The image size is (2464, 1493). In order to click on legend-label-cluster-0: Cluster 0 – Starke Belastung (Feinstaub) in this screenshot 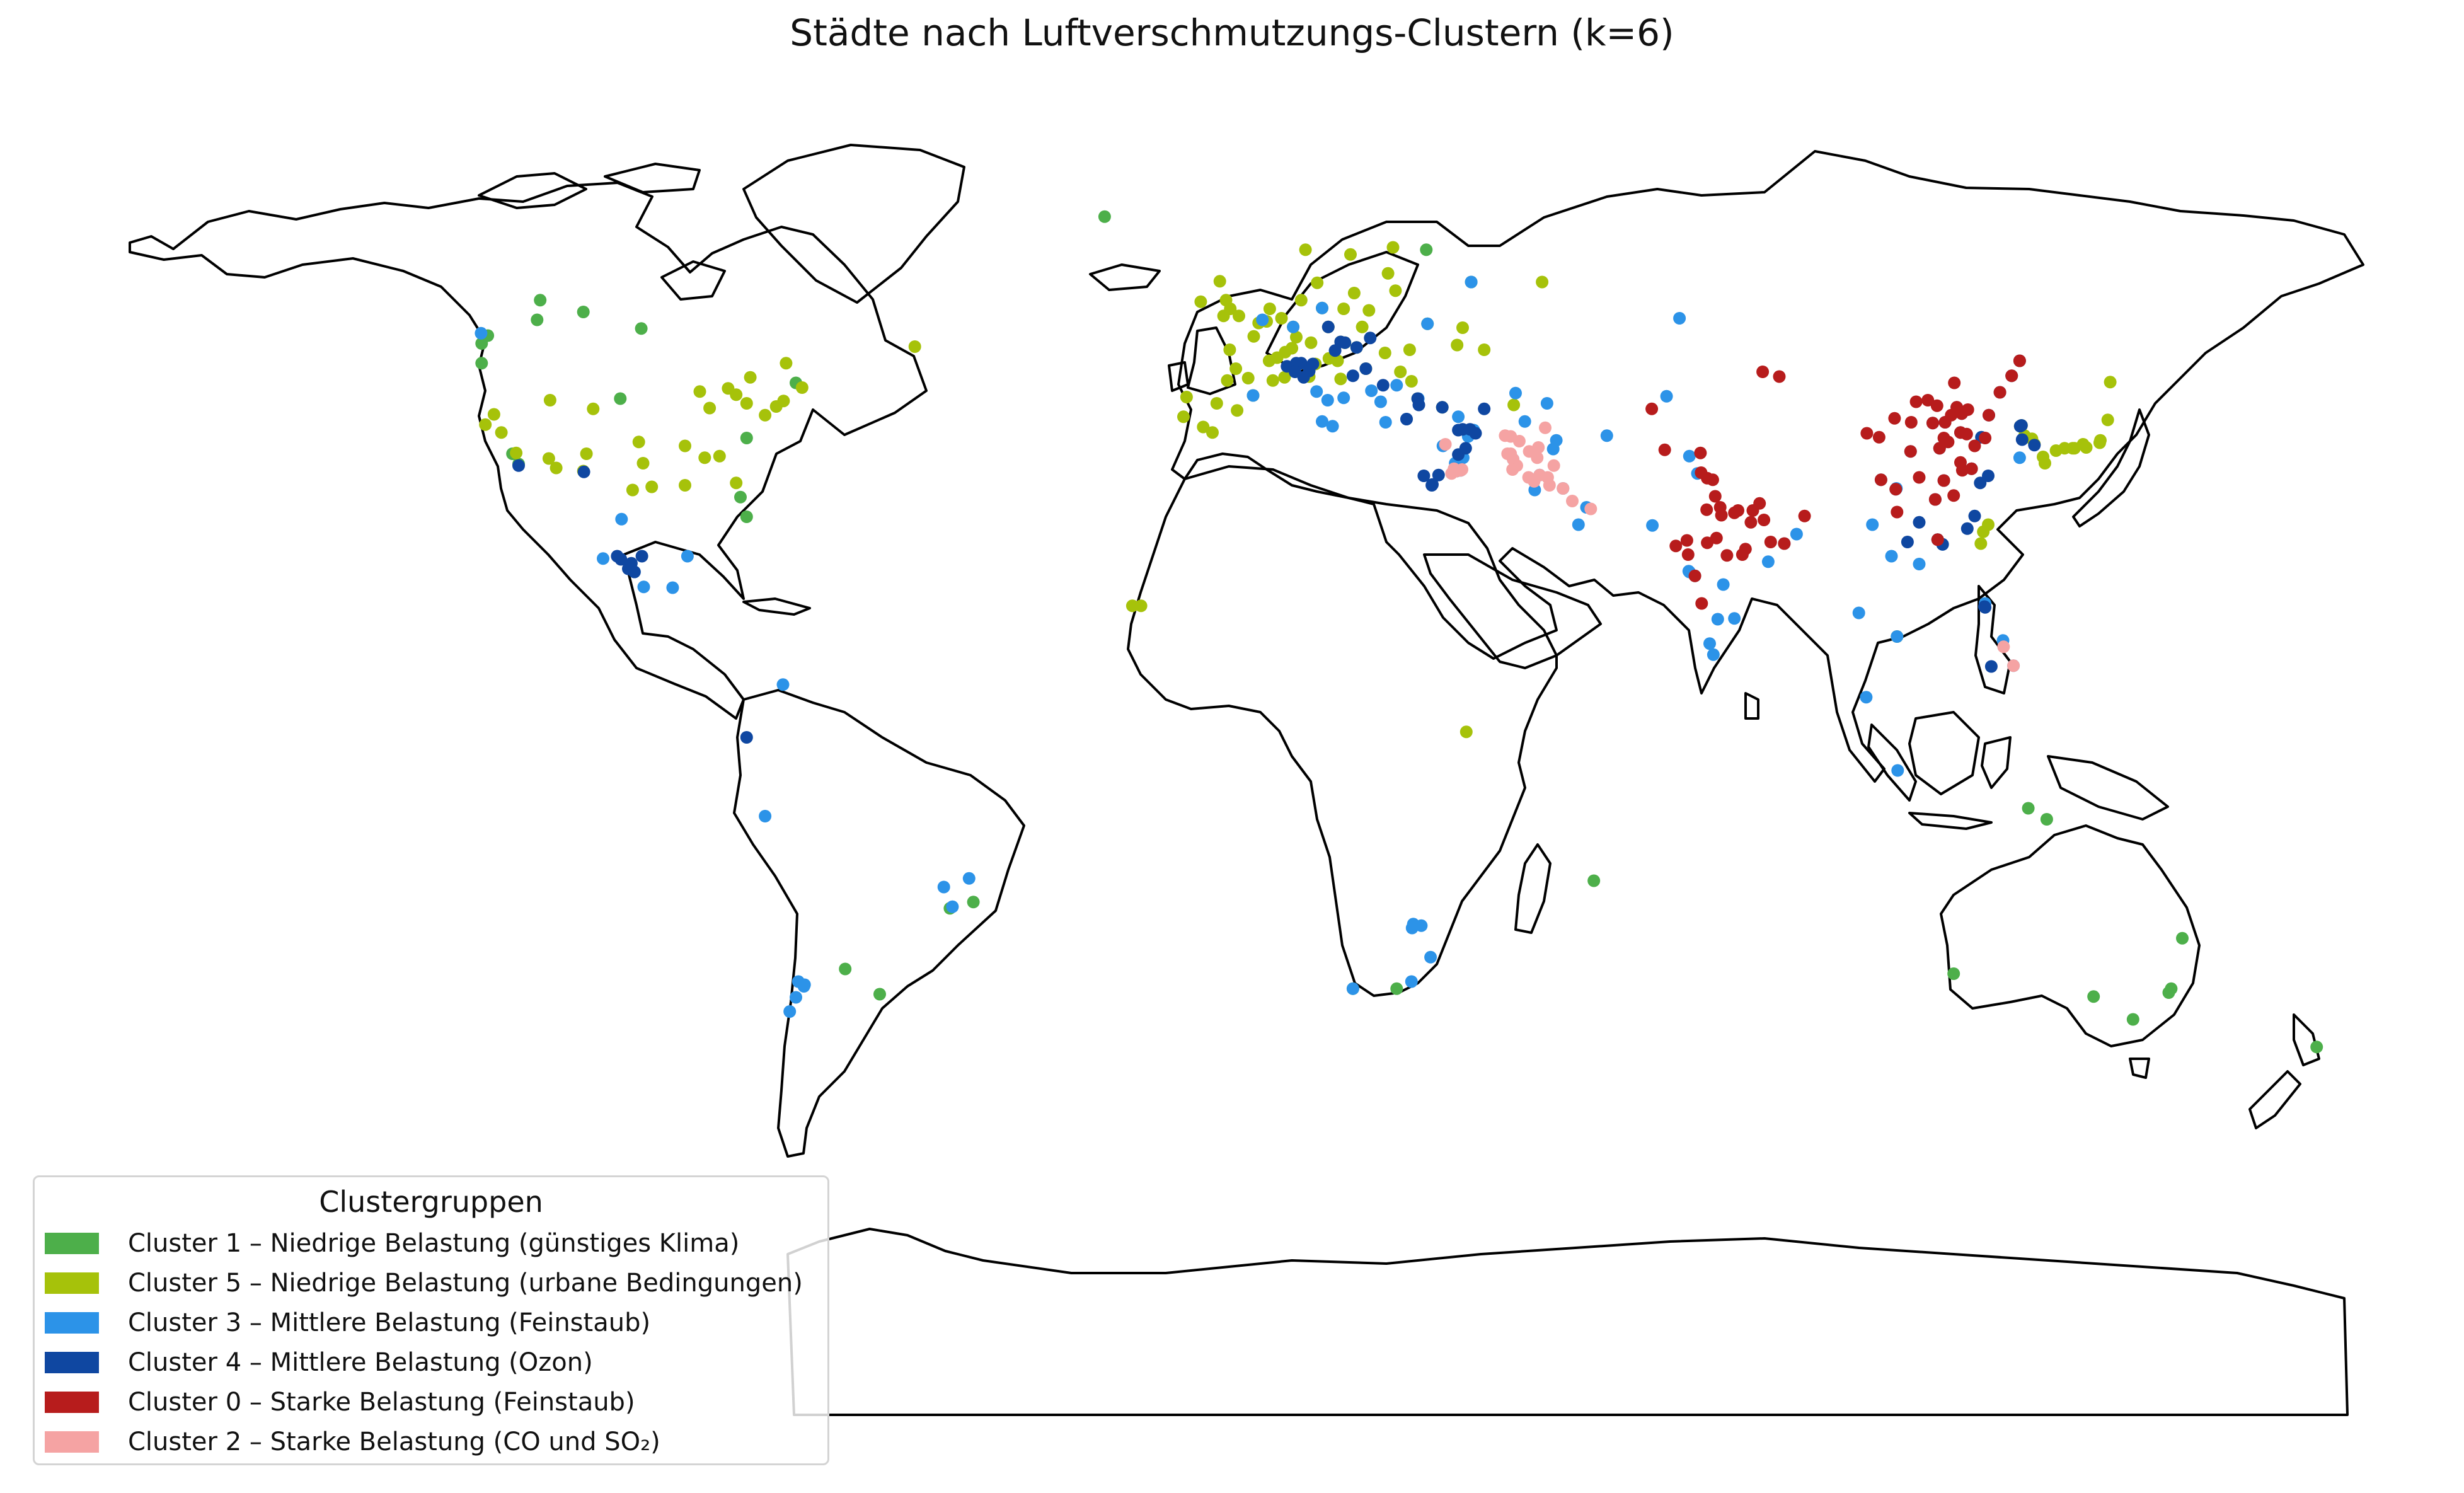, I will do `click(381, 1403)`.